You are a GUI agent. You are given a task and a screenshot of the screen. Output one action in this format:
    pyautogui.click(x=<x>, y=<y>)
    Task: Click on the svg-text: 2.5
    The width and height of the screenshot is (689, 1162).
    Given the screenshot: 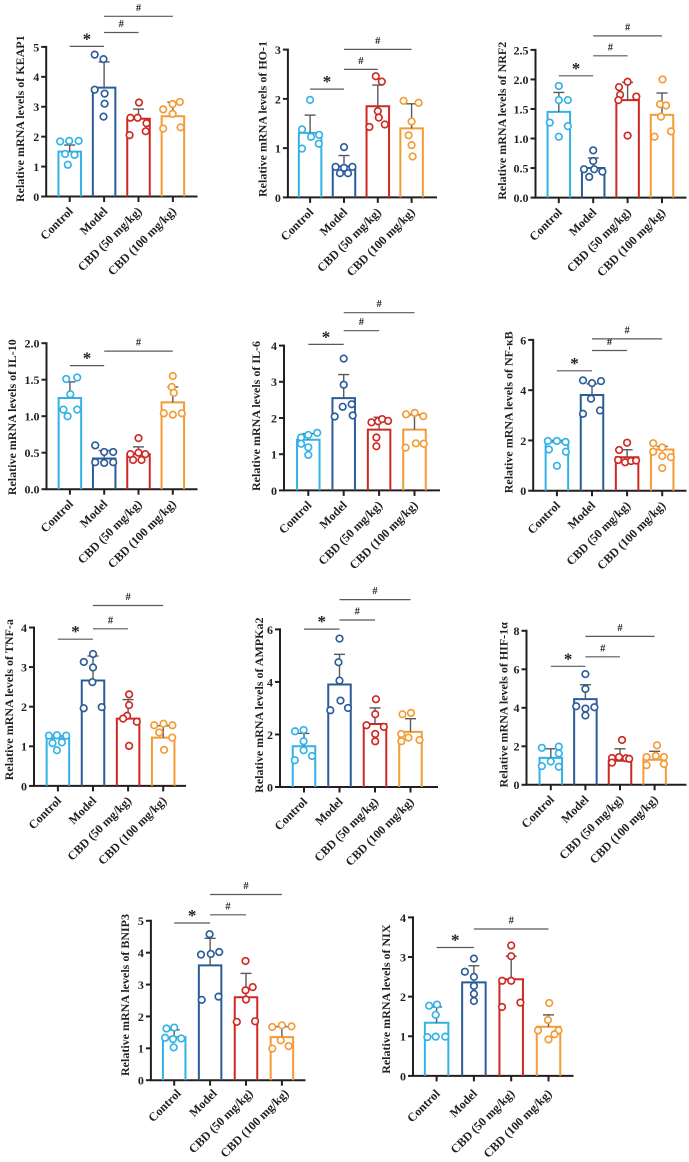 What is the action you would take?
    pyautogui.click(x=521, y=50)
    